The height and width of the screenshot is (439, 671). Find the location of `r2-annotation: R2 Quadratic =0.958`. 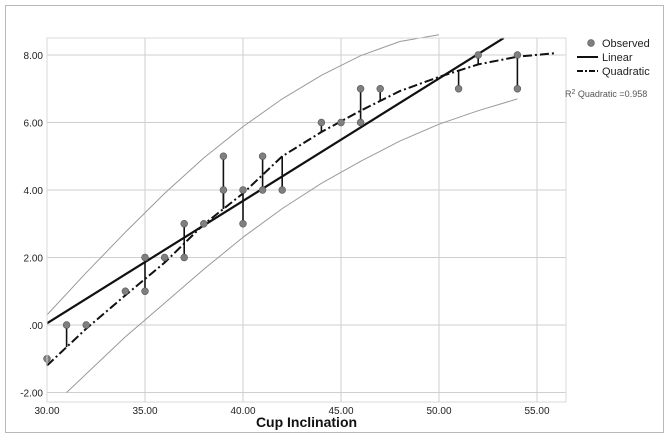

r2-annotation: R2 Quadratic =0.958 is located at coordinates (606, 94).